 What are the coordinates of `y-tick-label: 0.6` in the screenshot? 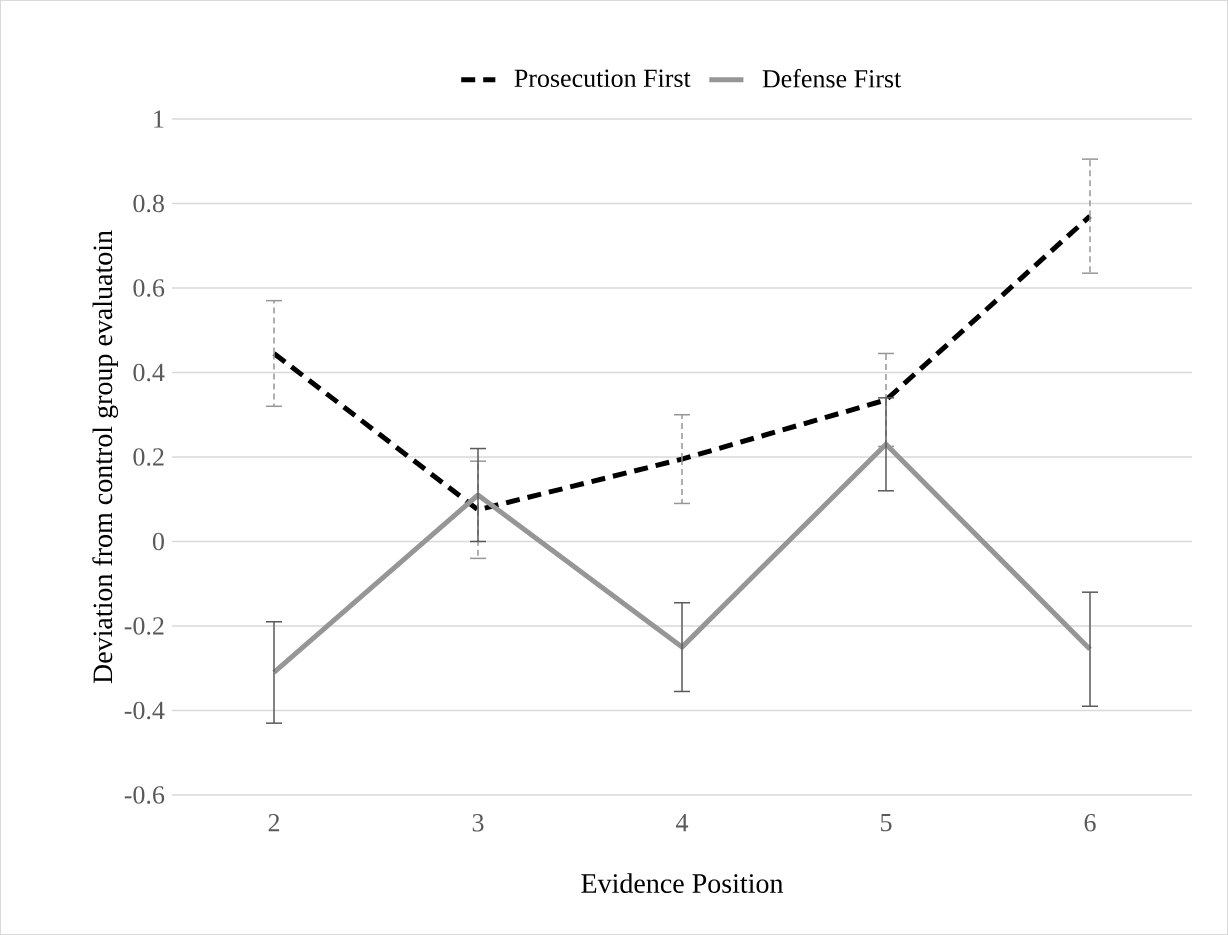 It's located at (149, 288).